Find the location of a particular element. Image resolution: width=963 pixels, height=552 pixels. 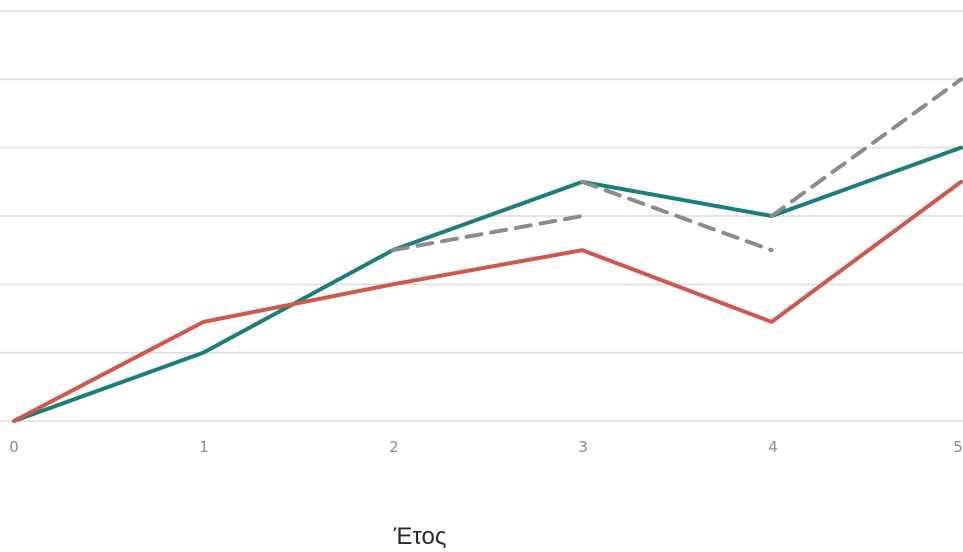

x-tick-label-3: 3 is located at coordinates (583, 447).